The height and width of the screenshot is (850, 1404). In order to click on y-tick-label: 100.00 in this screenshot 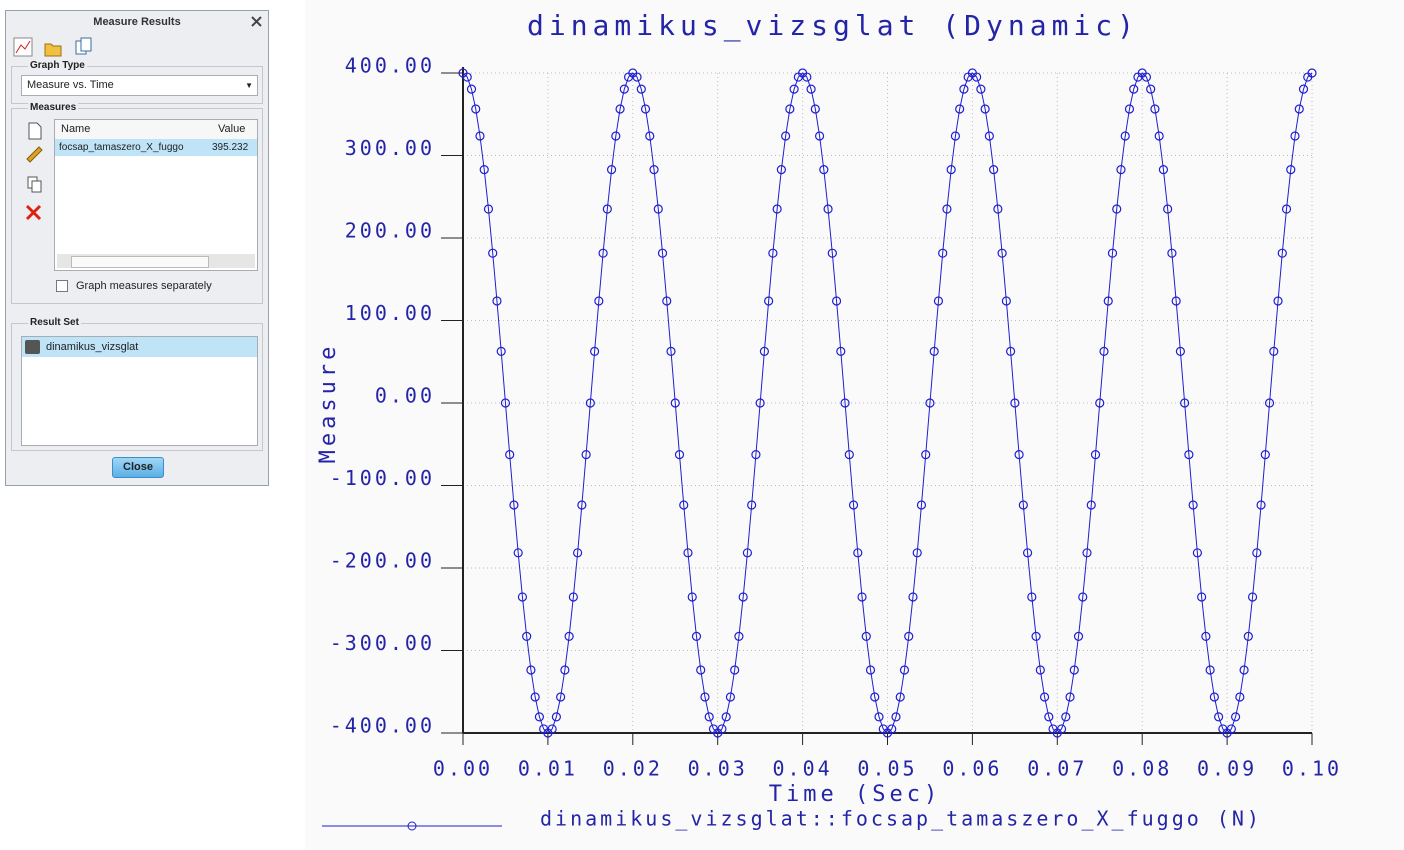, I will do `click(390, 313)`.